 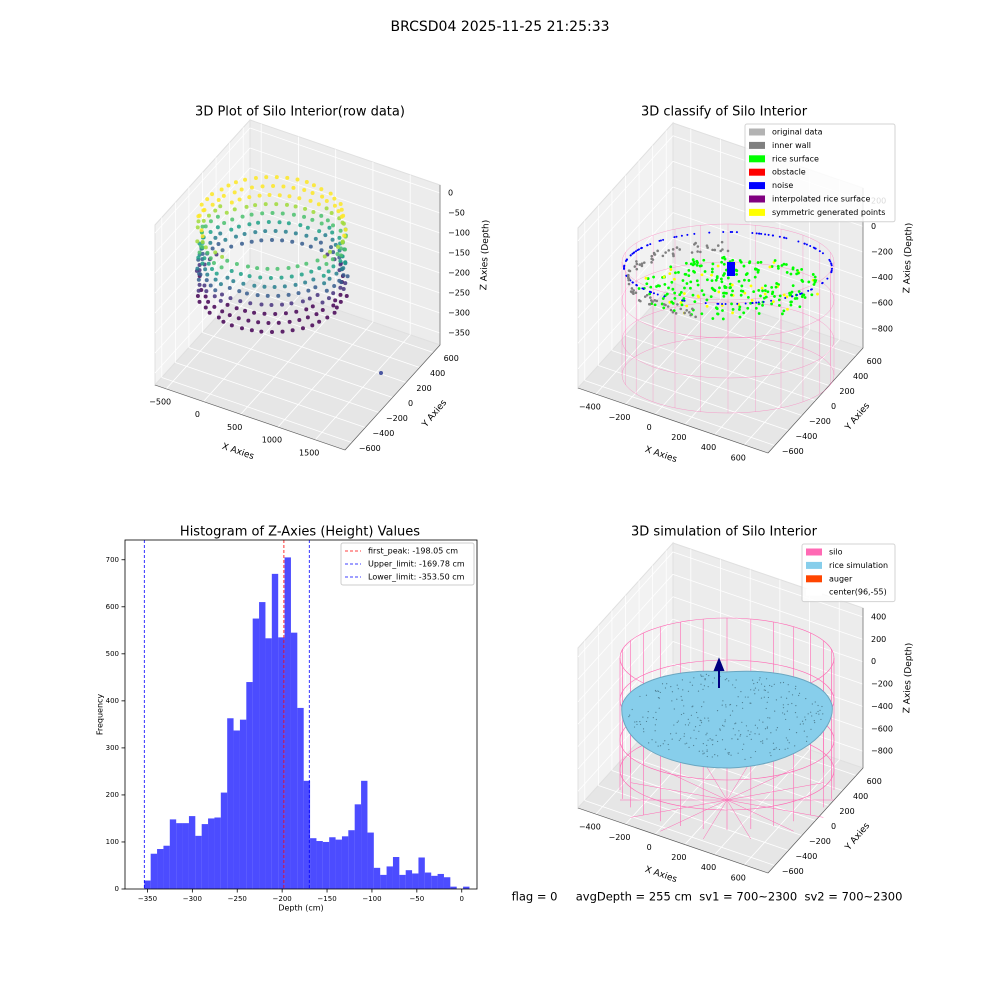 I want to click on legend-label: first_peak: -198.05 cm, so click(x=413, y=551).